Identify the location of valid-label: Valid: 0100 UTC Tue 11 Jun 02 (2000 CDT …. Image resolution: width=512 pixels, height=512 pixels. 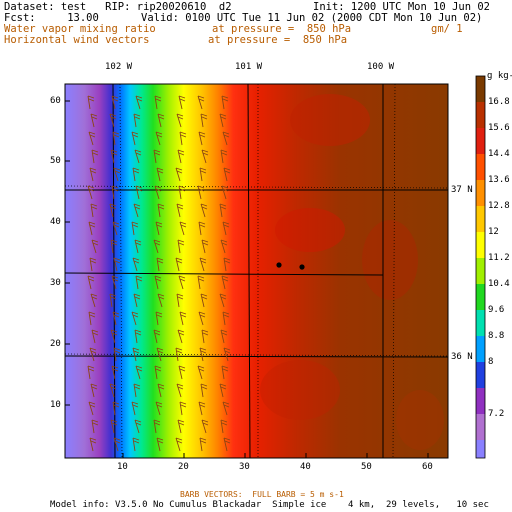
(312, 18).